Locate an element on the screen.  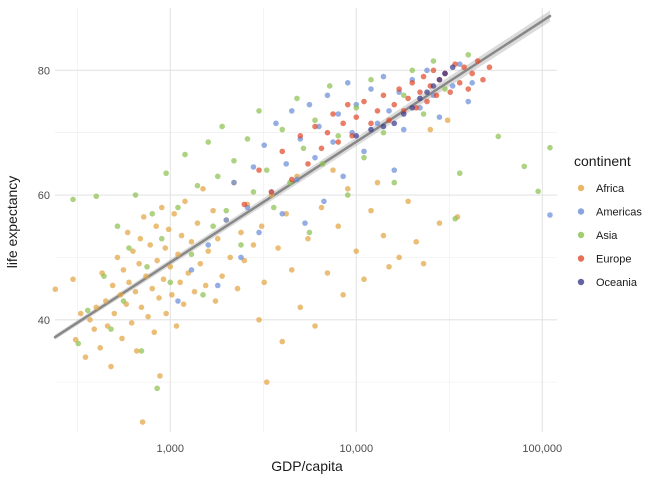
y-axis-ticks: 40 60 80 is located at coordinates (44, 195).